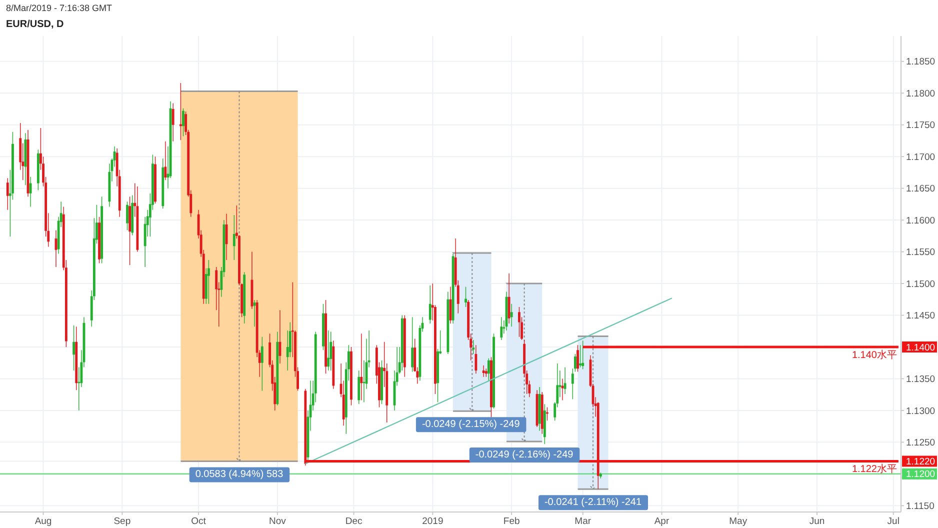 The image size is (938, 528). Describe the element at coordinates (43, 521) in the screenshot. I see `x-tick-label: Aug` at that location.